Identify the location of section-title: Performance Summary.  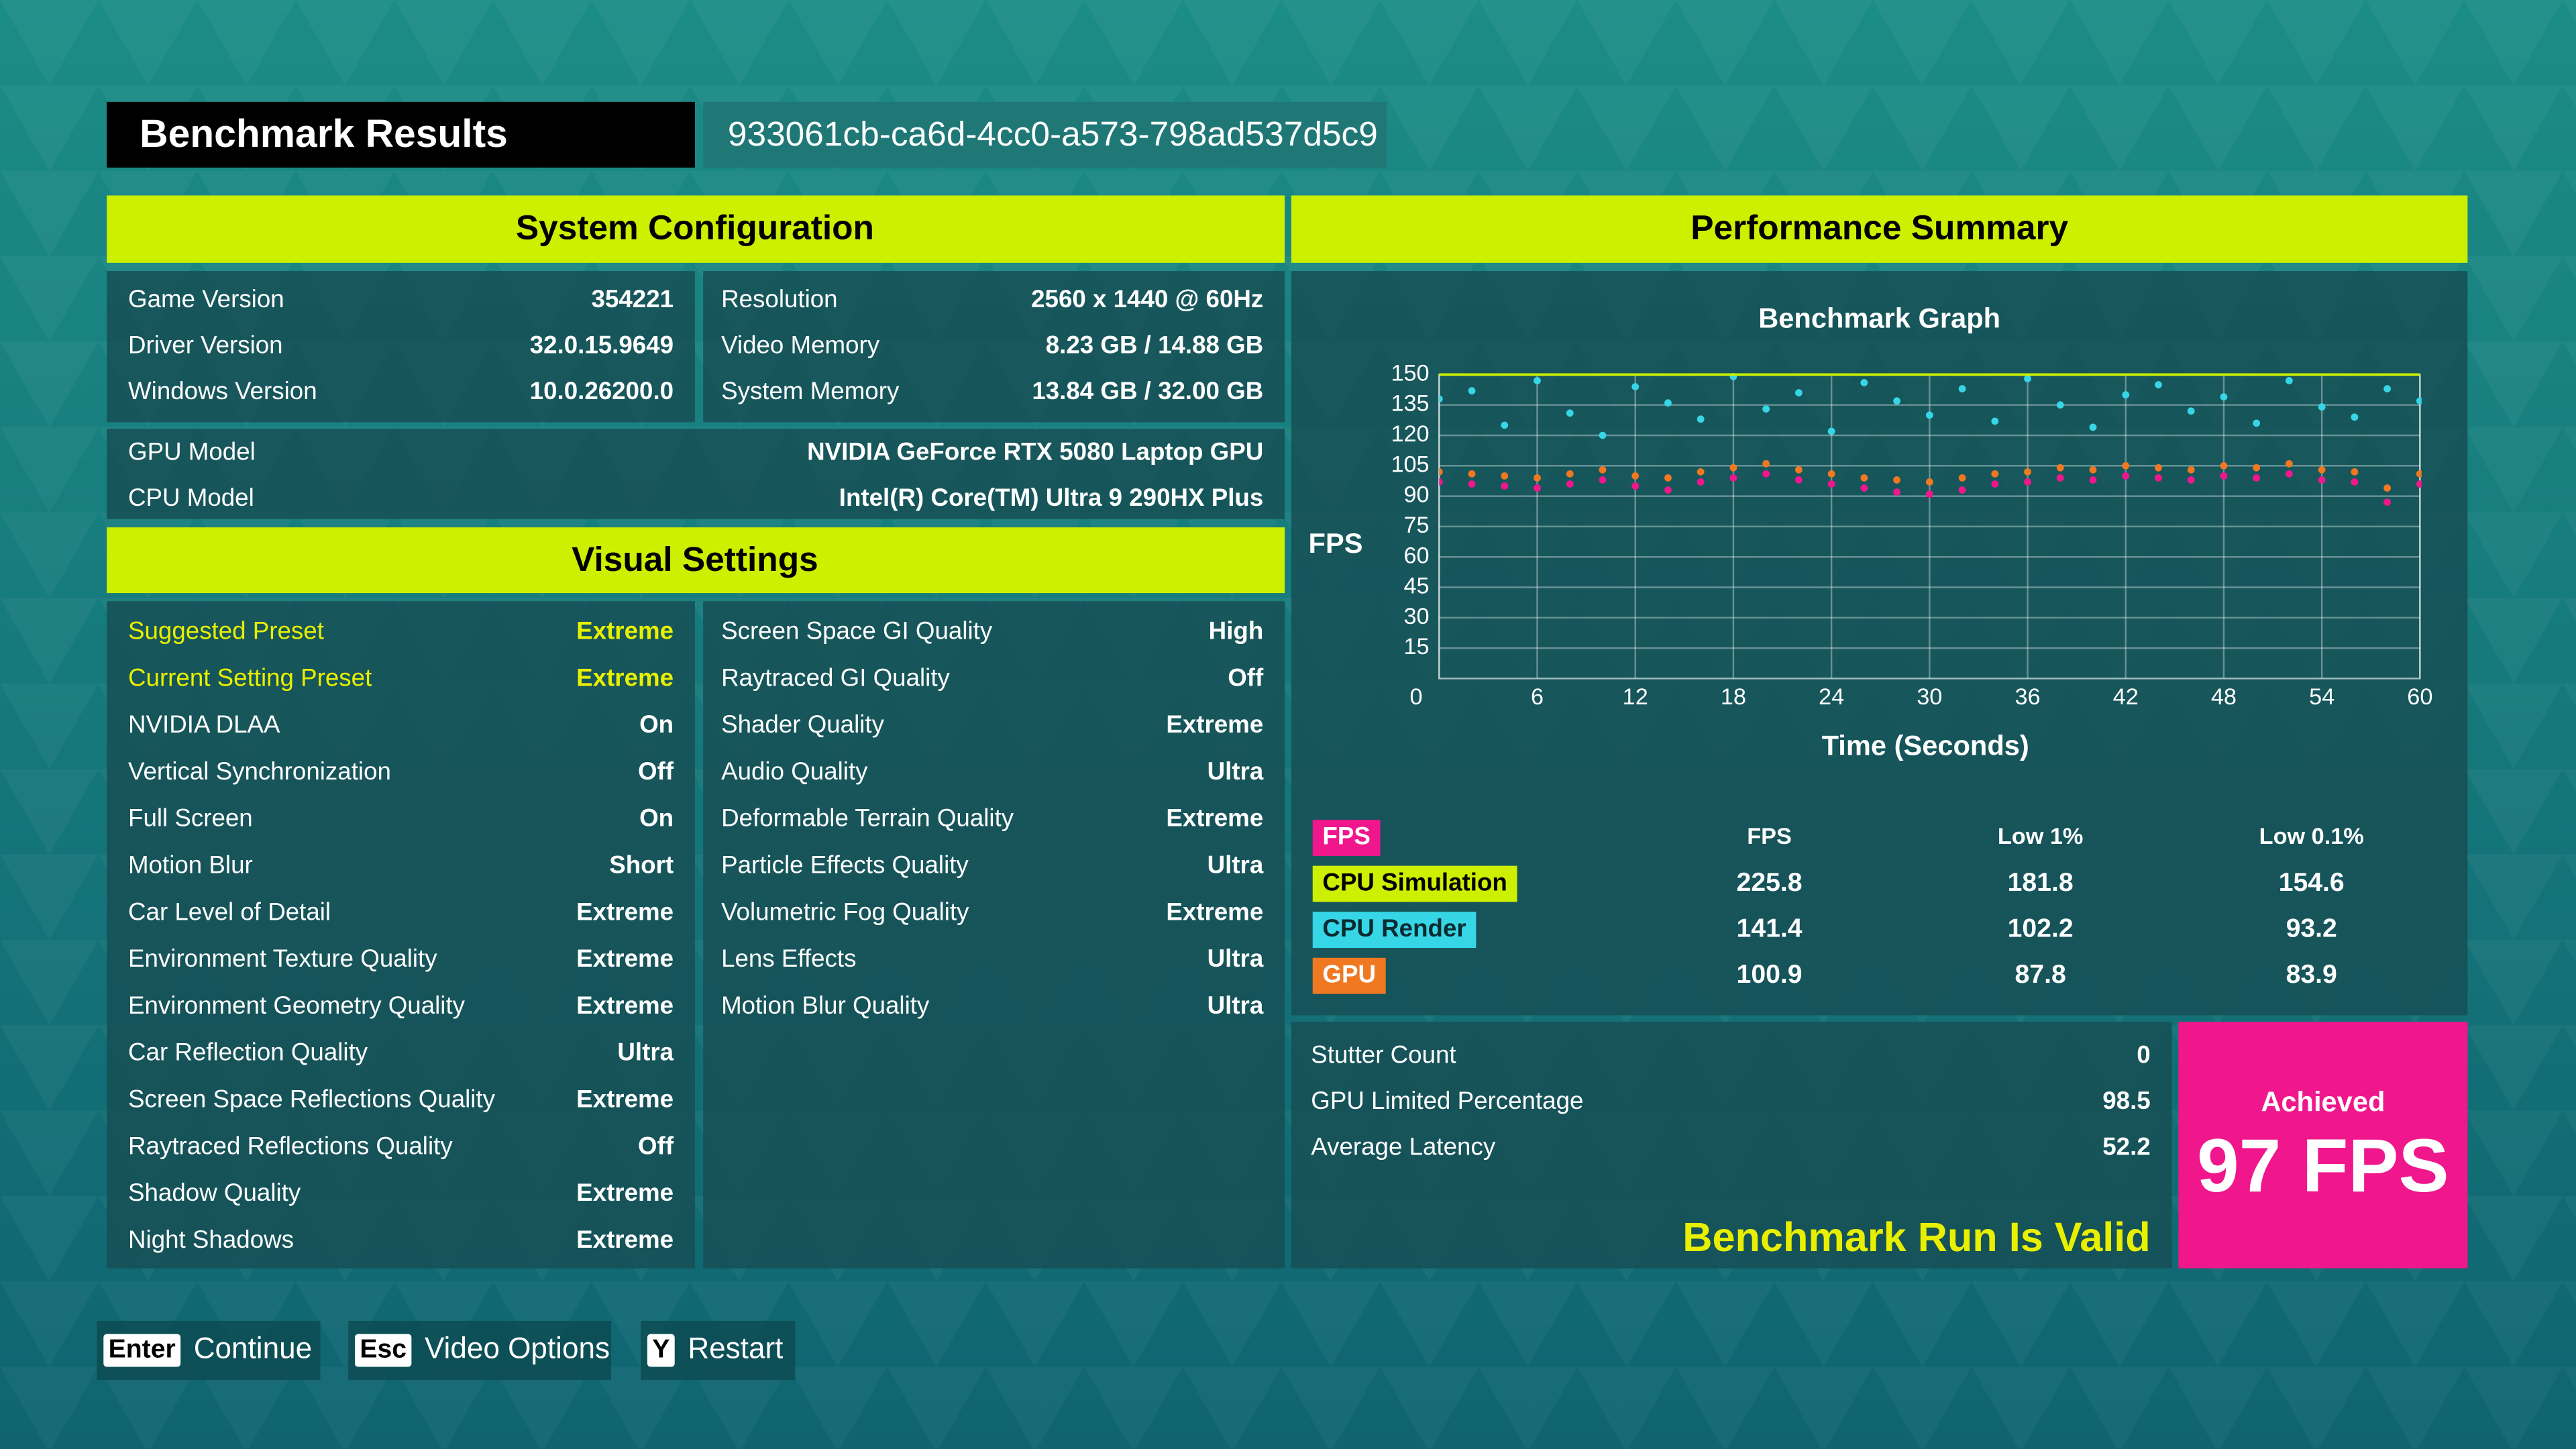
(1879, 226).